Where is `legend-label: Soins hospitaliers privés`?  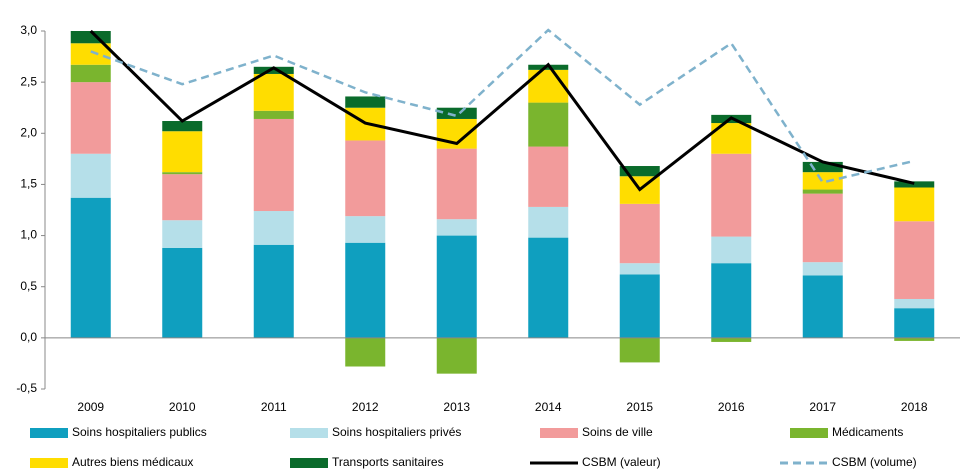
legend-label: Soins hospitaliers privés is located at coordinates (396, 432).